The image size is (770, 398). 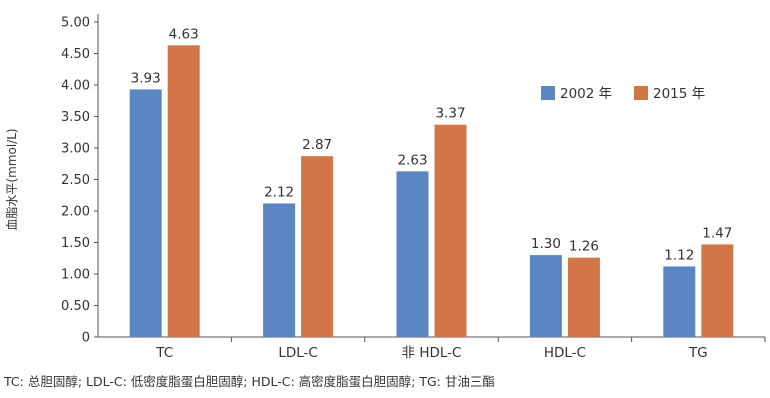 I want to click on x-axis: TC LDL-C 非 HDL-C HDL-C TG, so click(x=432, y=348).